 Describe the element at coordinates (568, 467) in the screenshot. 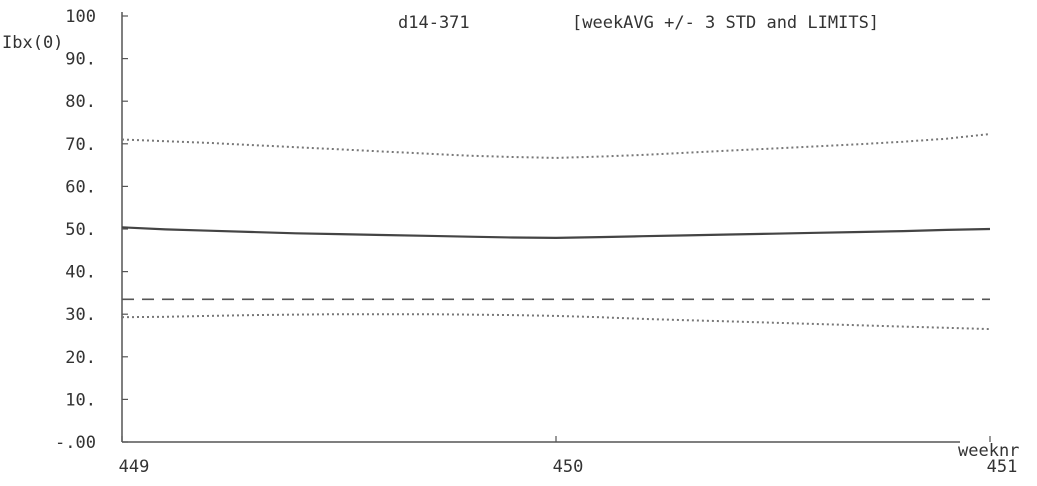

I see `x-tick-label: 450` at that location.